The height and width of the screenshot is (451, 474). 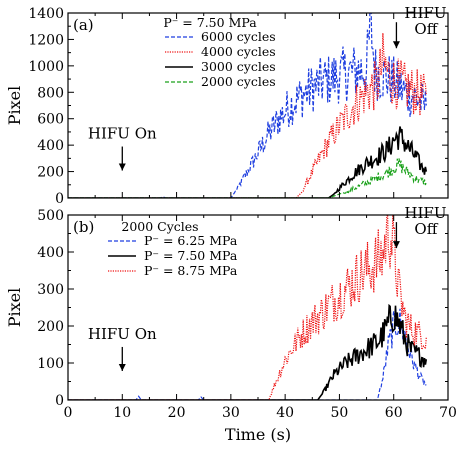 What do you see at coordinates (448, 413) in the screenshot?
I see `x-tick-label: 70` at bounding box center [448, 413].